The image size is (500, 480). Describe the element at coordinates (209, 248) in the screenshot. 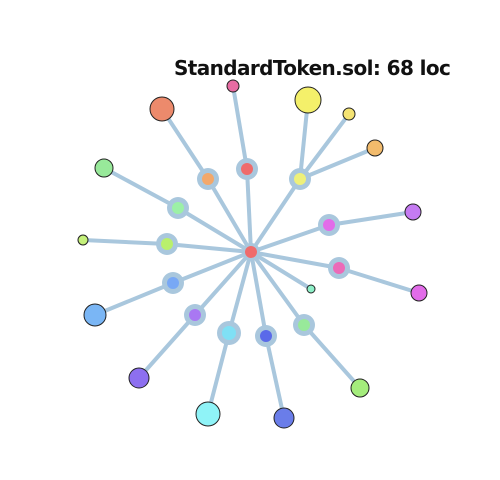

I see `edge-b05-inner` at that location.